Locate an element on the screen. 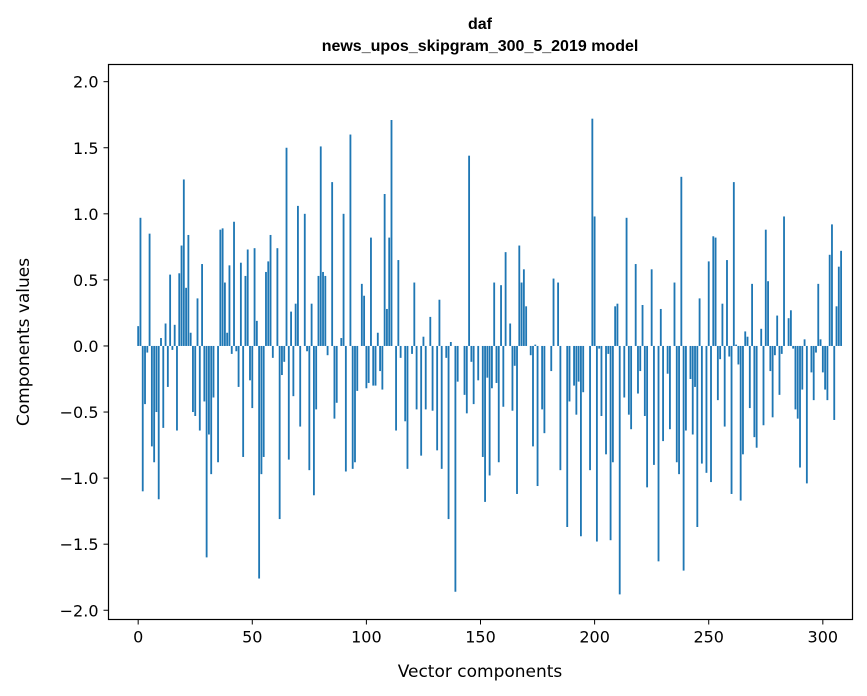 Image resolution: width=867 pixels, height=696 pixels. y-tick-label: −1.5 is located at coordinates (79, 544).